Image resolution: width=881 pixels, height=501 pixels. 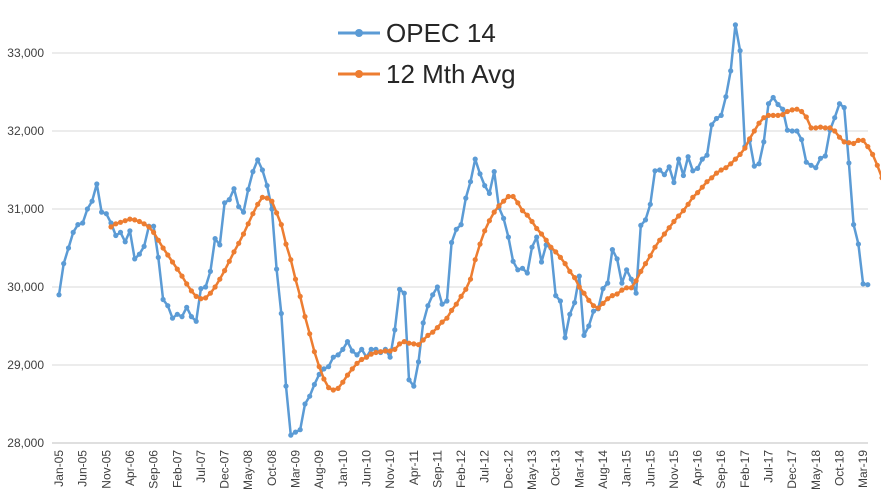 What do you see at coordinates (745, 469) in the screenshot?
I see `x-tick-label: Feb-17` at bounding box center [745, 469].